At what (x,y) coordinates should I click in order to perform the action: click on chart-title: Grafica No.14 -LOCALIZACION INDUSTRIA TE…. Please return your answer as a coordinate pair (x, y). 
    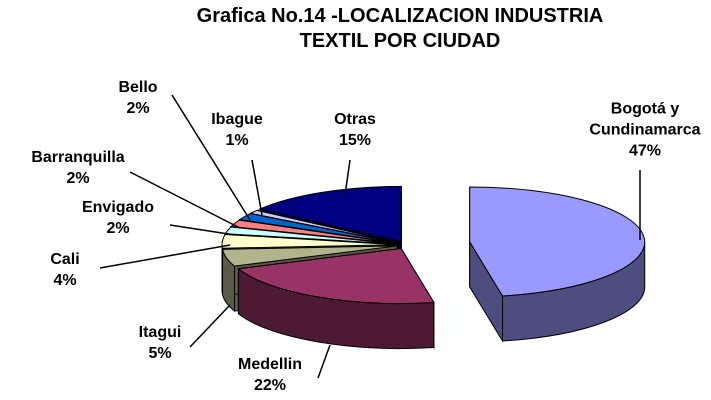
    Looking at the image, I should click on (400, 28).